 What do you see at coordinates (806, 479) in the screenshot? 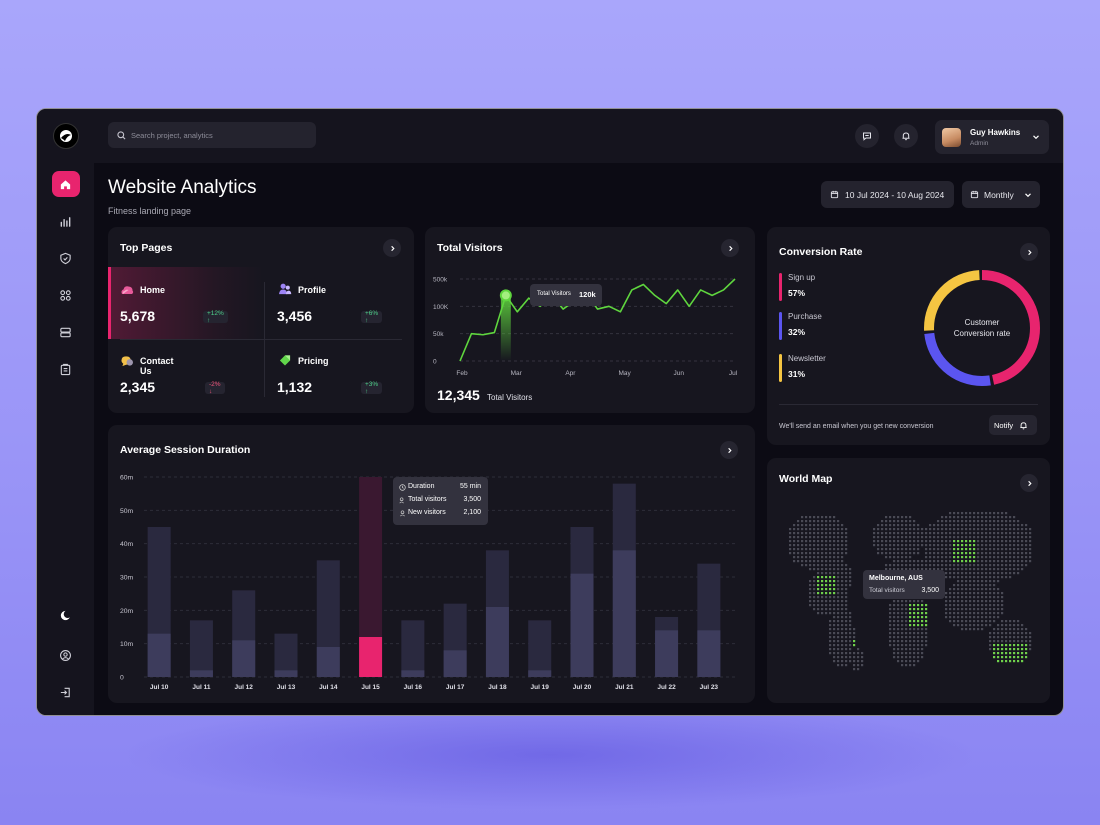
I see `world-map-title: World Map` at bounding box center [806, 479].